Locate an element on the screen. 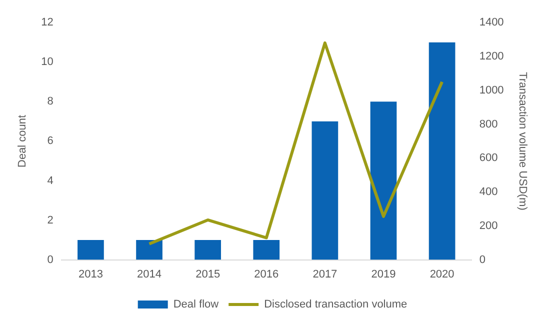 This screenshot has height=328, width=545. legend-label: Deal flow is located at coordinates (196, 304).